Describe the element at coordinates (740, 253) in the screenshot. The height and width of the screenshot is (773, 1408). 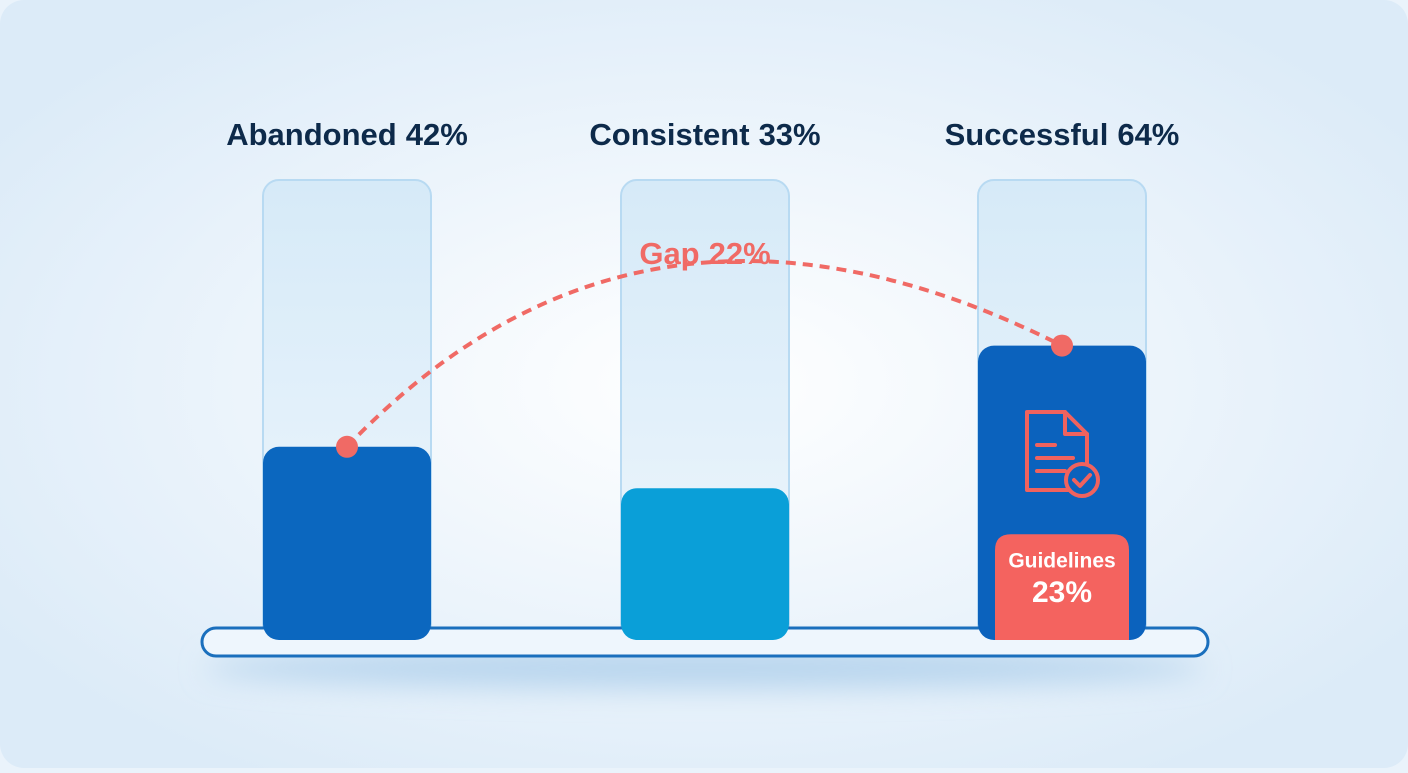
I see `gap-value: 22%` at that location.